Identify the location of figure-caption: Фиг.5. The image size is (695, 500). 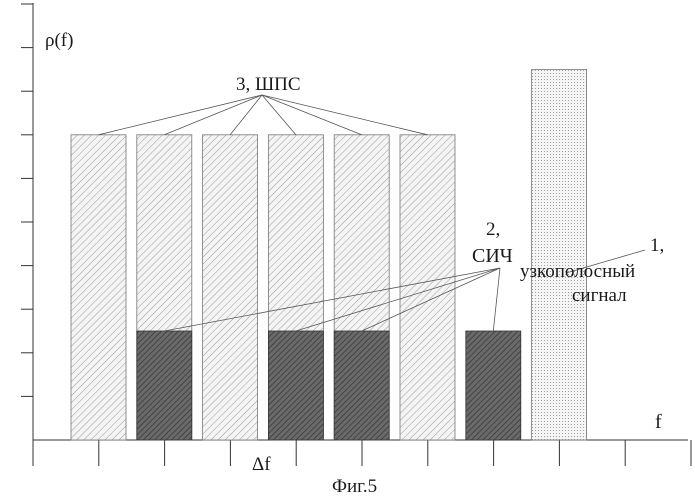
(354, 486).